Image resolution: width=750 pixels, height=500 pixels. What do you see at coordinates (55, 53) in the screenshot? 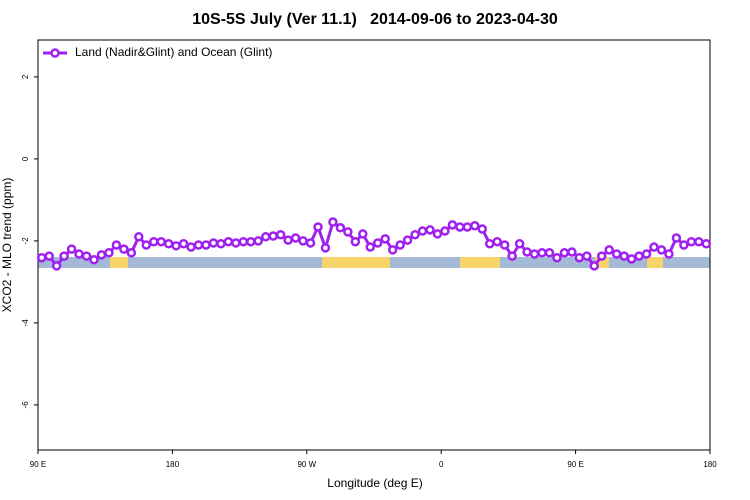
I see `legend-marker` at bounding box center [55, 53].